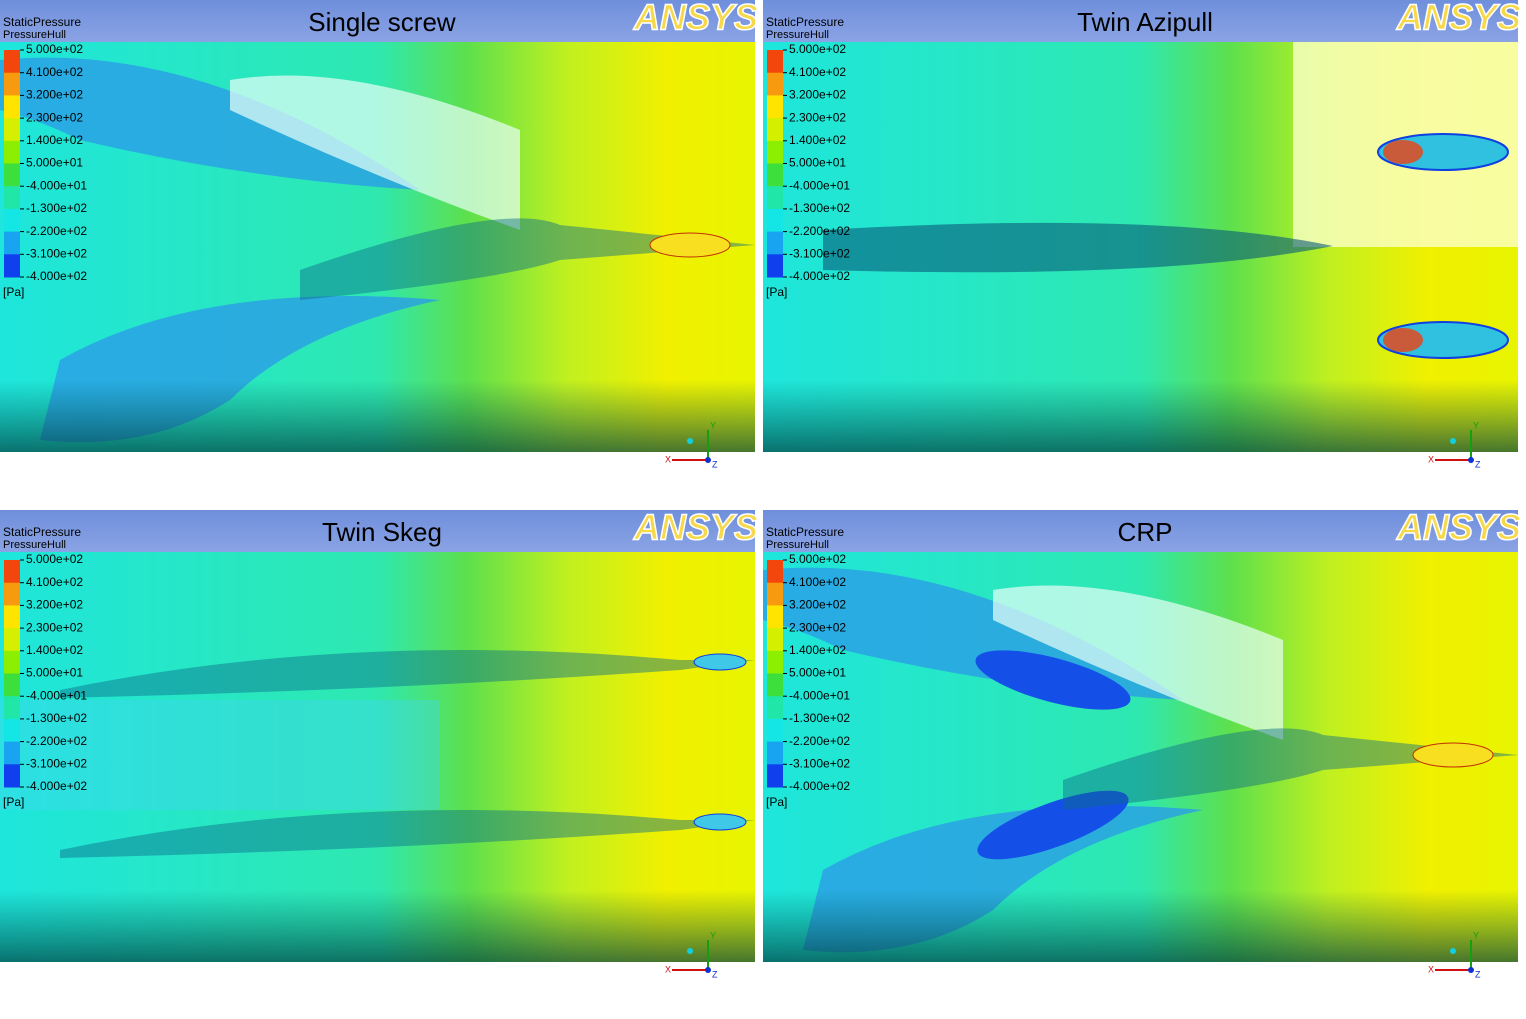 Image resolution: width=1526 pixels, height=1019 pixels. What do you see at coordinates (56, 208) in the screenshot?
I see `legend-label: -1.300e+02` at bounding box center [56, 208].